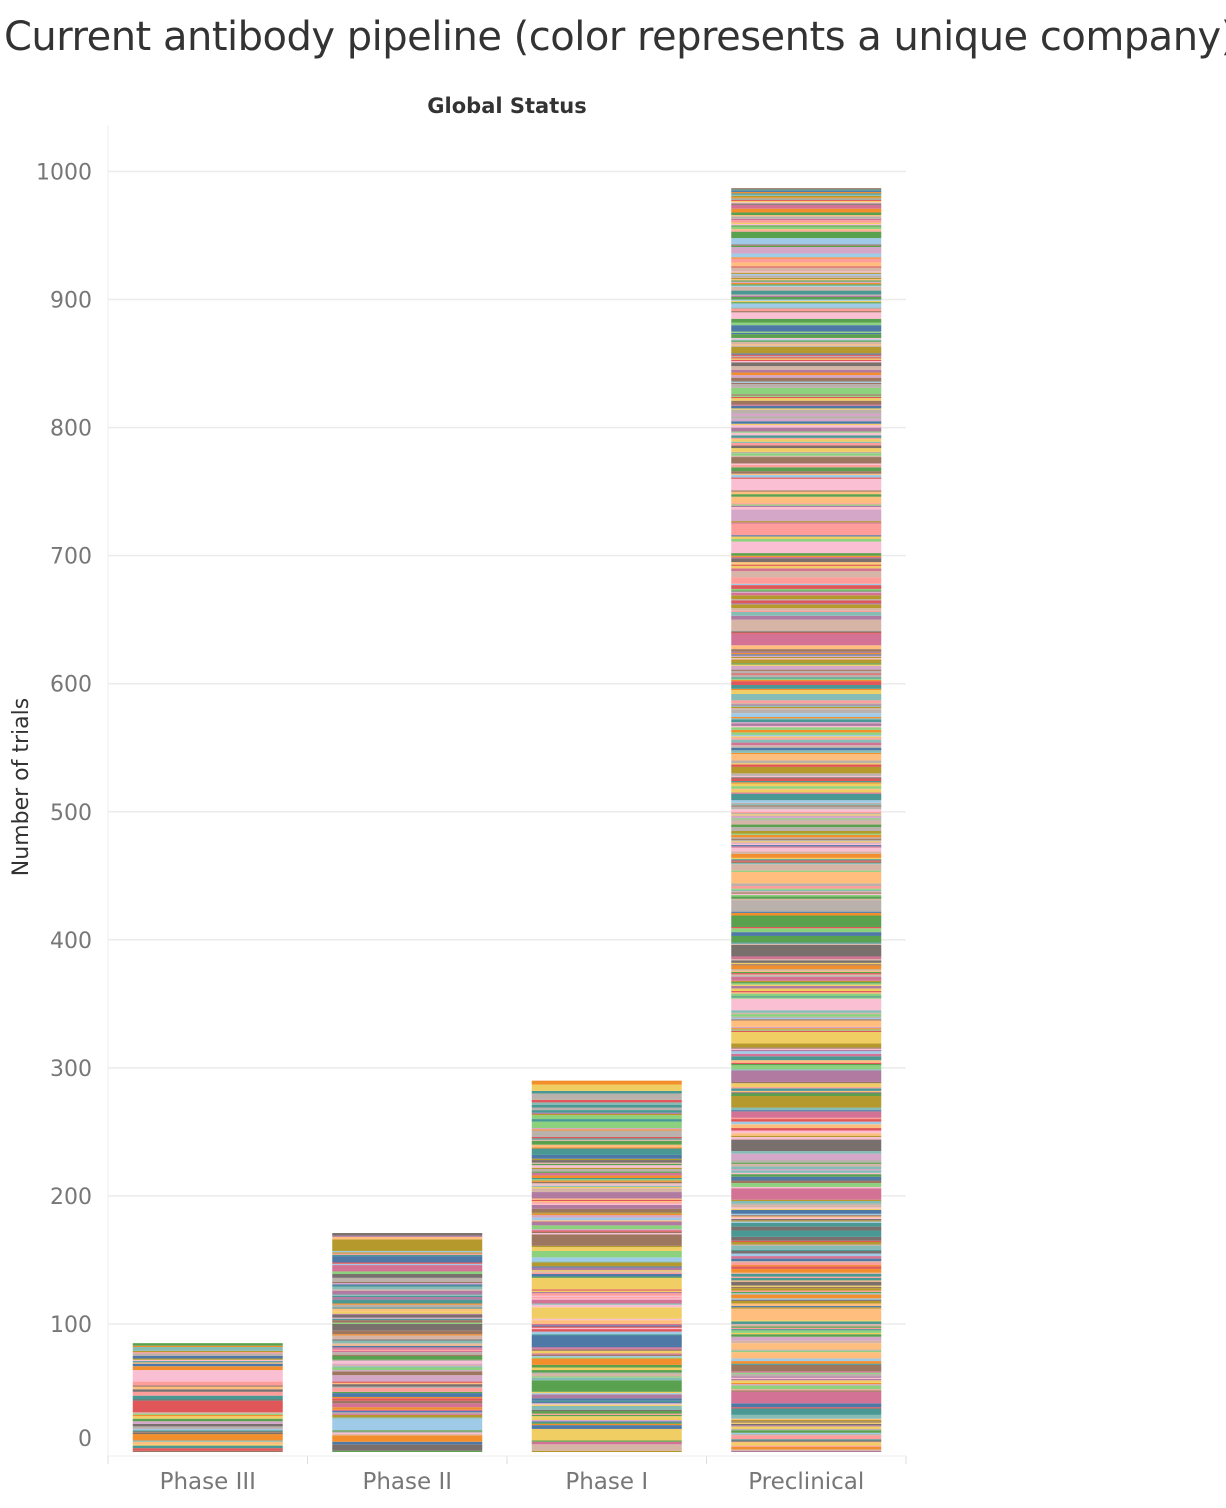 The height and width of the screenshot is (1508, 1226). What do you see at coordinates (407, 1482) in the screenshot?
I see `x-tick-label: Phase II` at bounding box center [407, 1482].